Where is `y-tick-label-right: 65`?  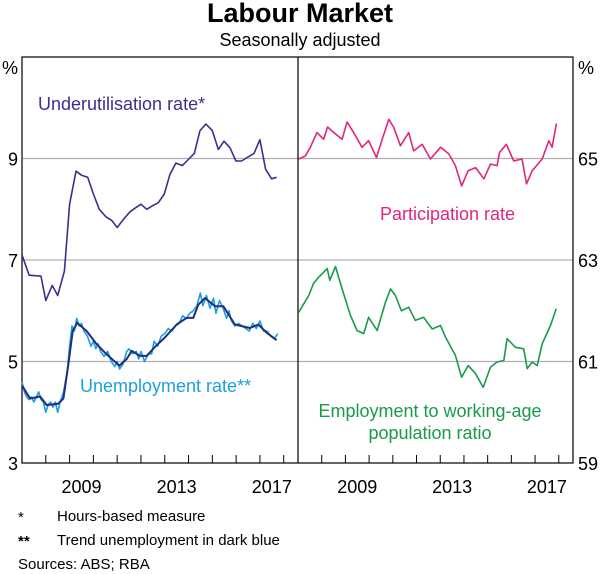
y-tick-label-right: 65 is located at coordinates (588, 160).